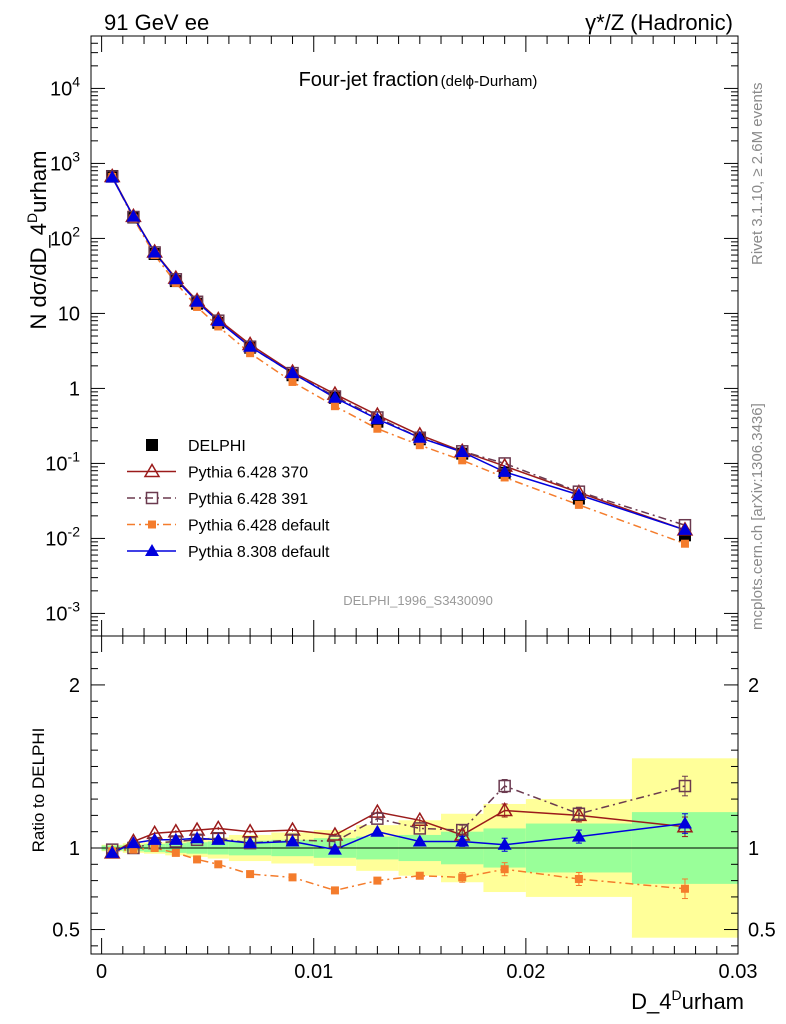  Describe the element at coordinates (687, 1000) in the screenshot. I see `x-axis-label: D_4Durham` at that location.